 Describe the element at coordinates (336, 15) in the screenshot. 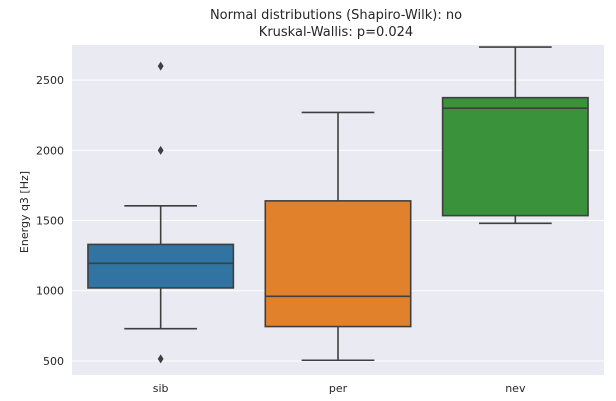

I see `chart-title-line-1: Normal distributions (Shapiro-Wilk): no` at that location.